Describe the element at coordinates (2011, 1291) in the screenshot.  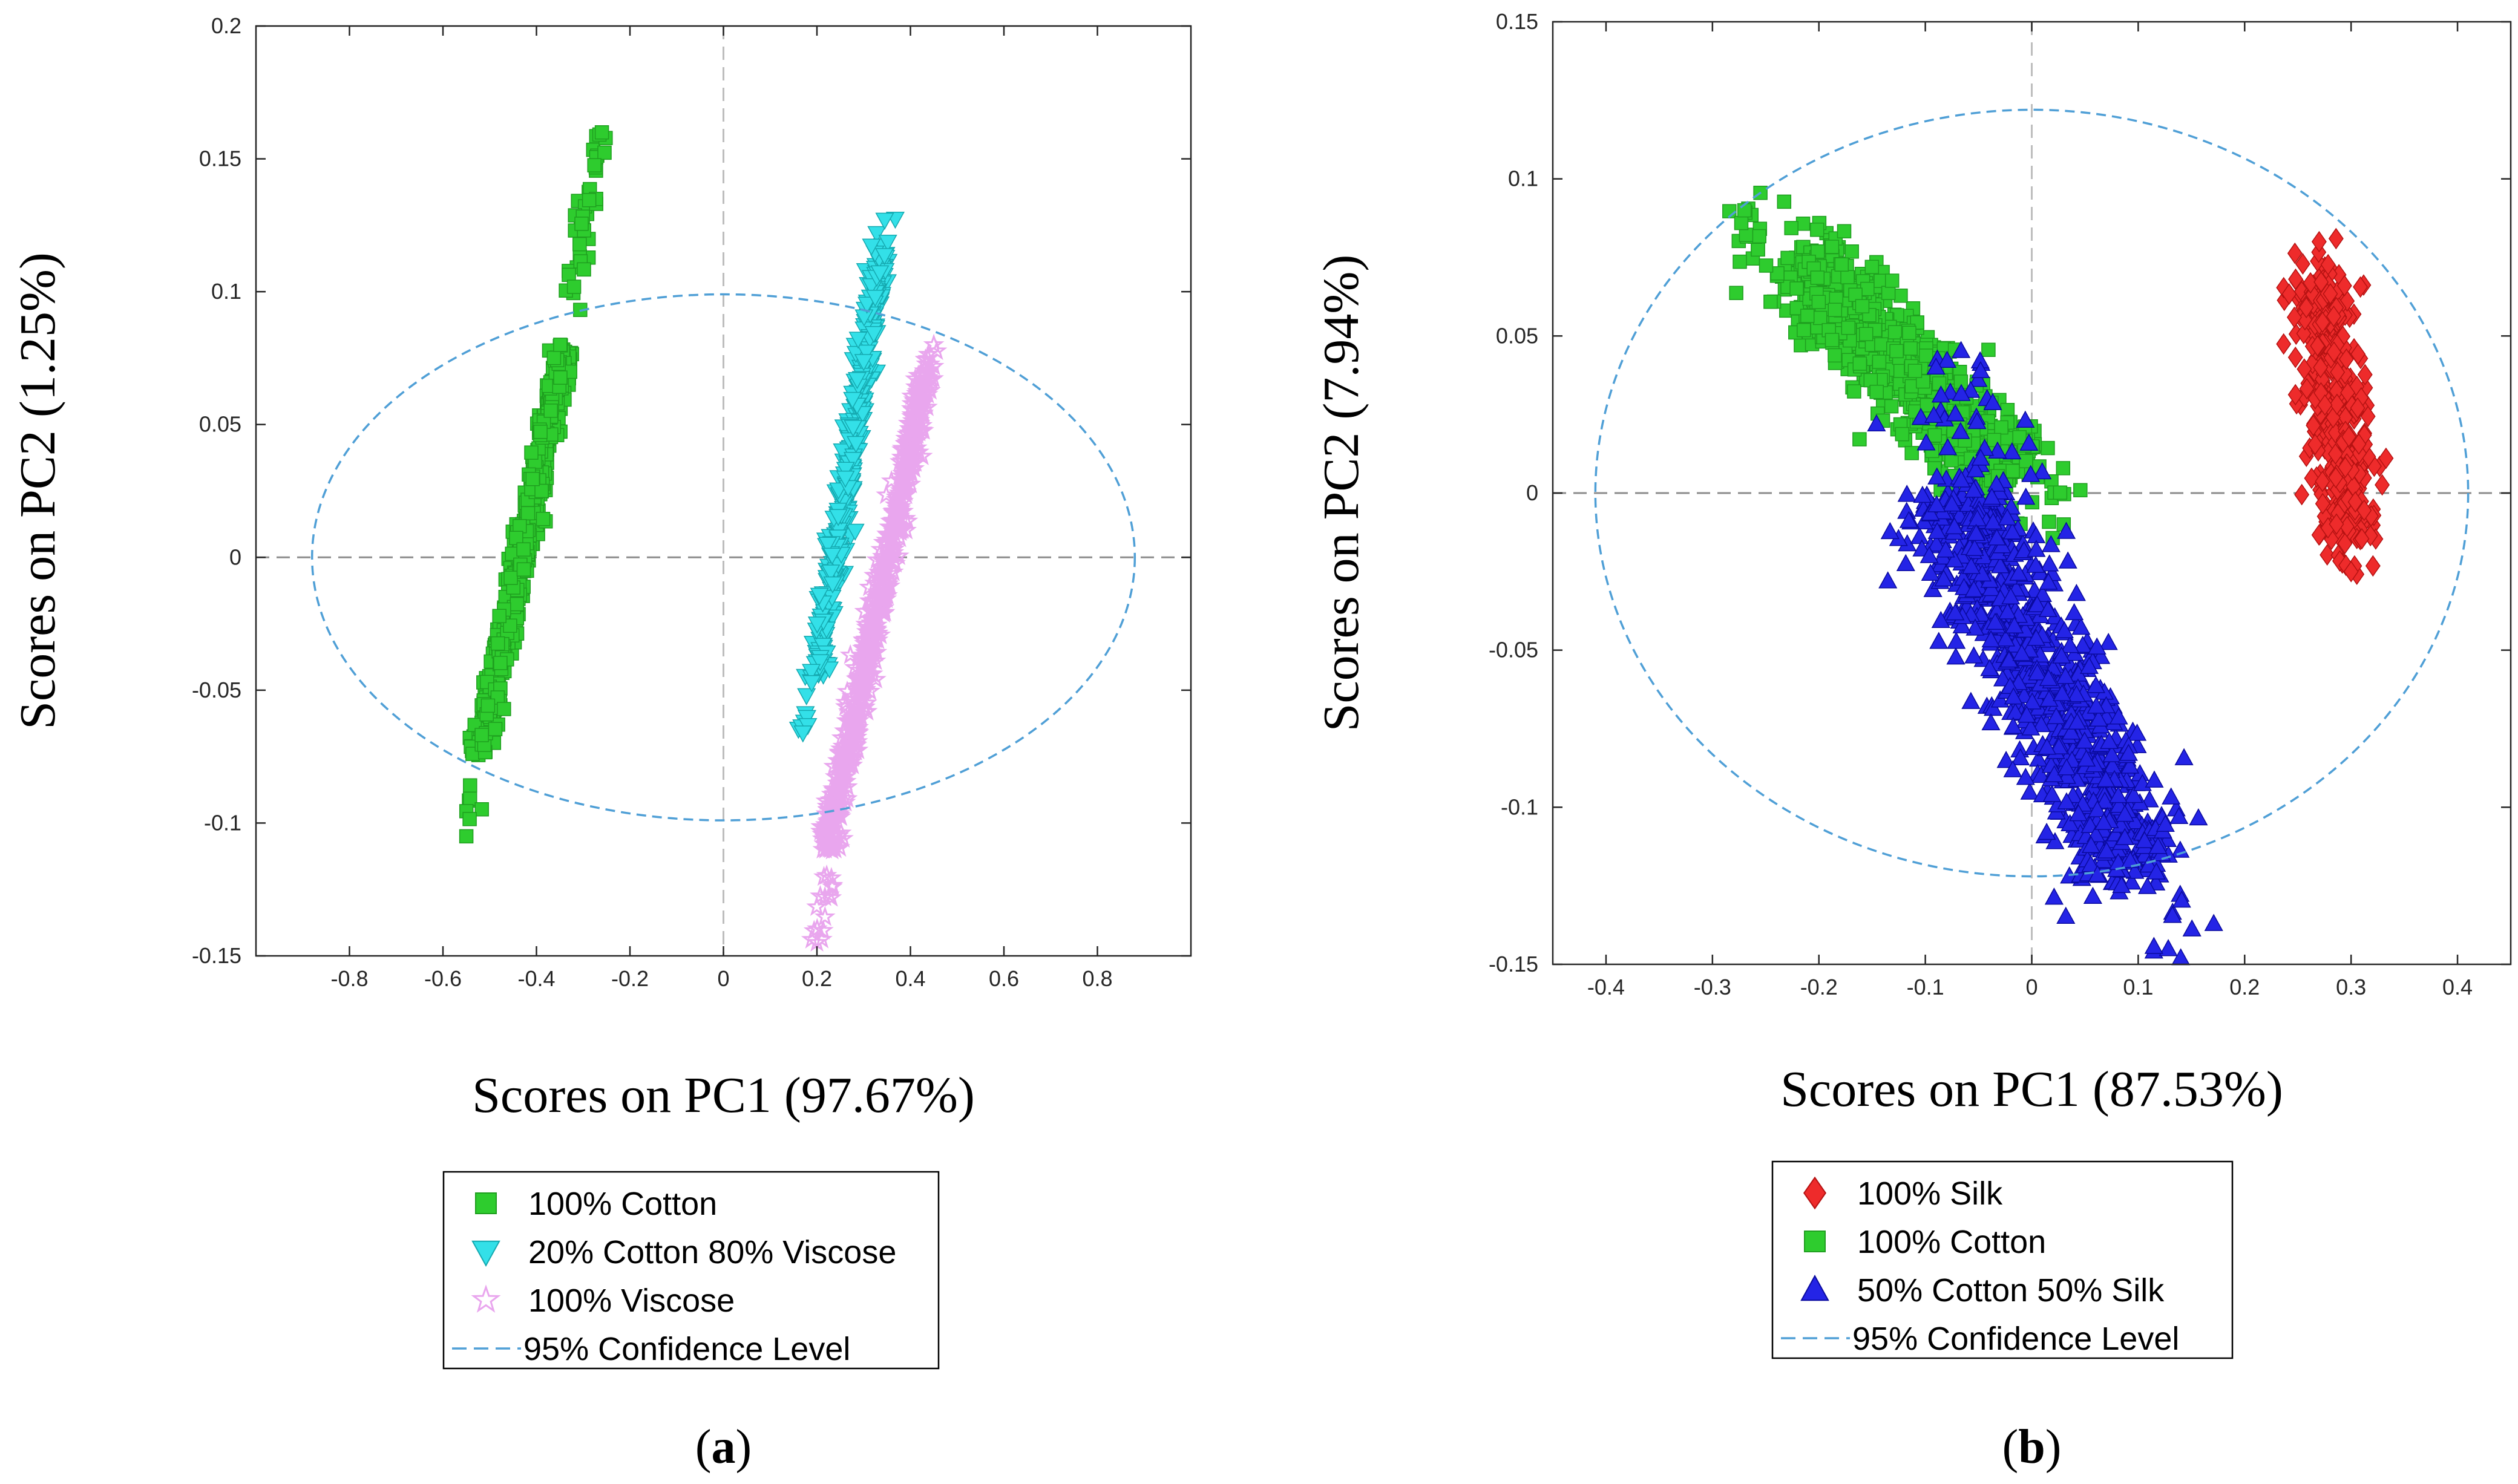
I see `legend-label: 50% Cotton 50% Silk` at that location.